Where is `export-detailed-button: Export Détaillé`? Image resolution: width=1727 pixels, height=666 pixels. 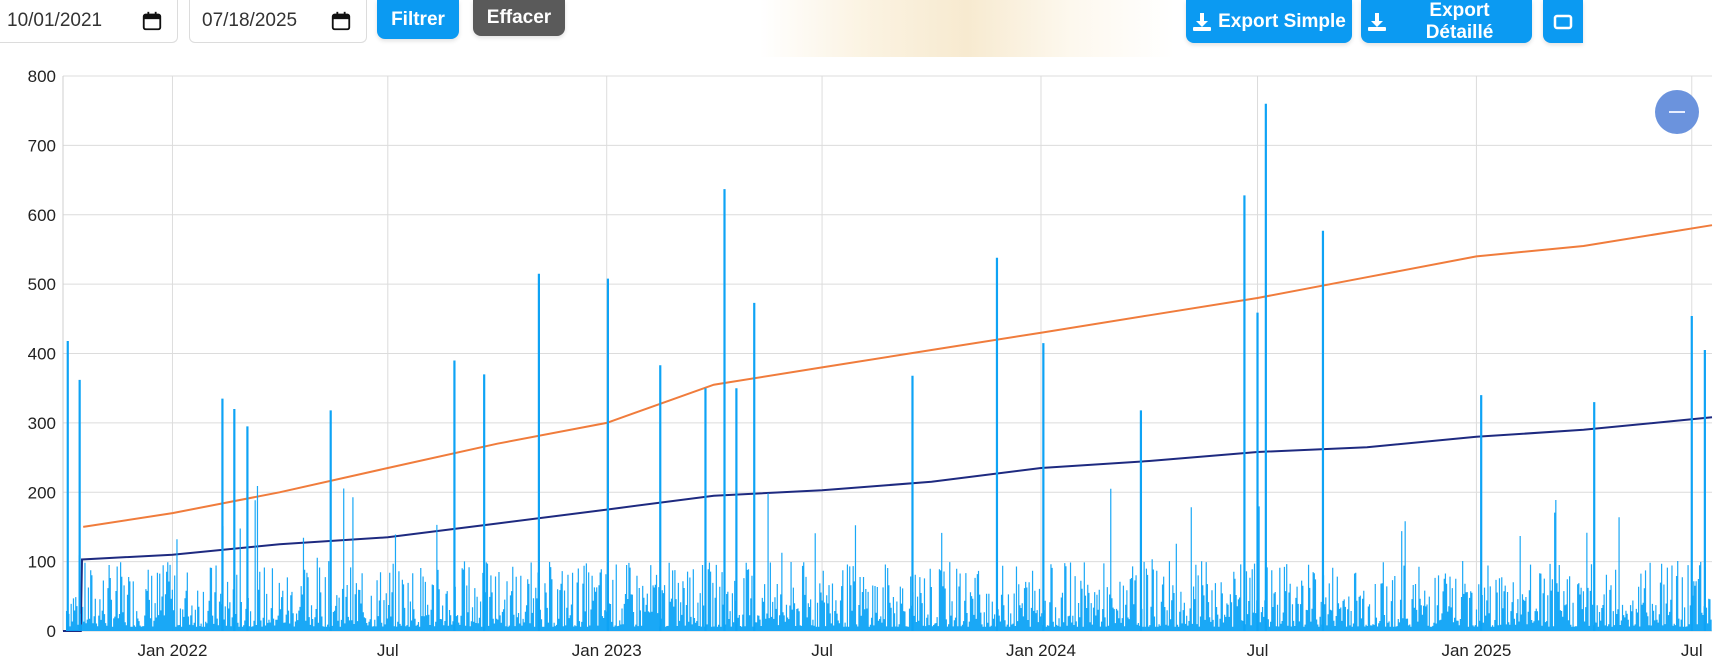 export-detailed-button: Export Détaillé is located at coordinates (1446, 21).